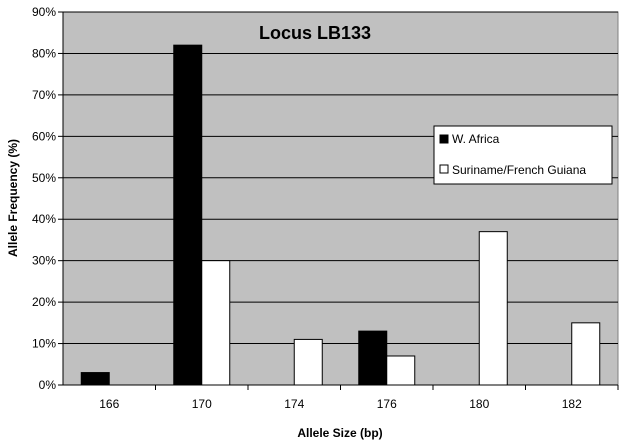  I want to click on y-axis-title: Allele Frequency (%), so click(13, 198).